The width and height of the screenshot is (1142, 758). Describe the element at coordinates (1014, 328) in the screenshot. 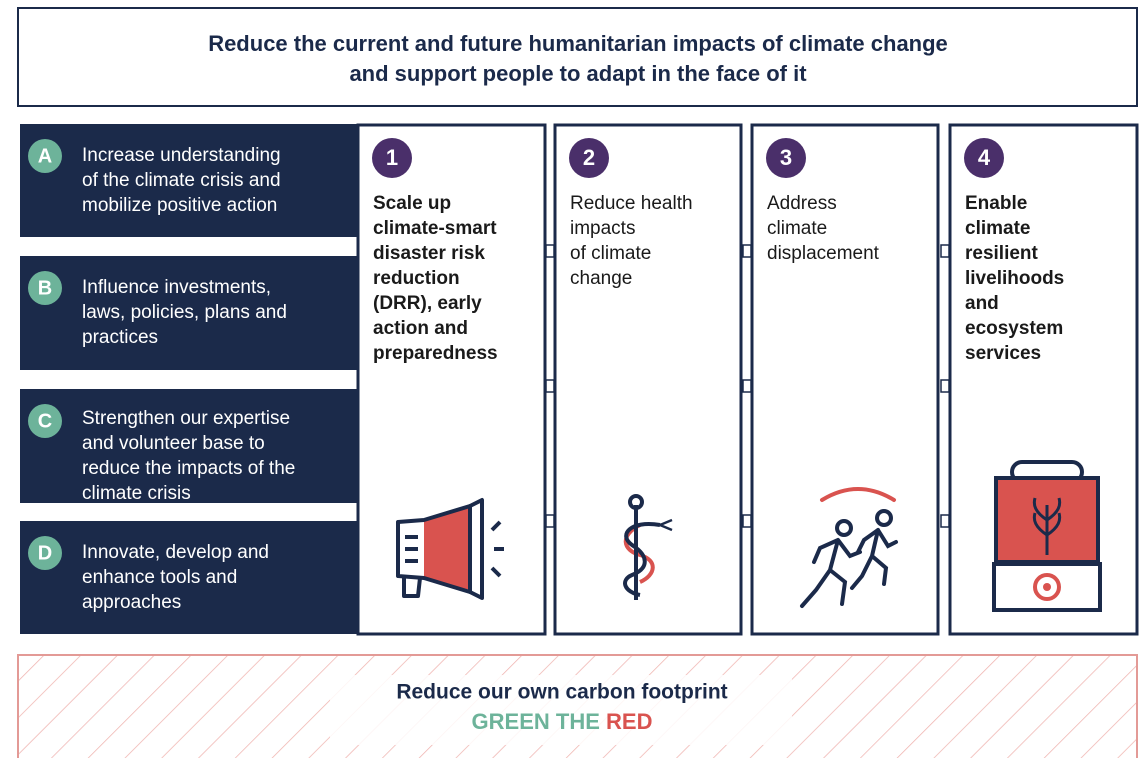

I see `pillar-text: ecosystem` at that location.